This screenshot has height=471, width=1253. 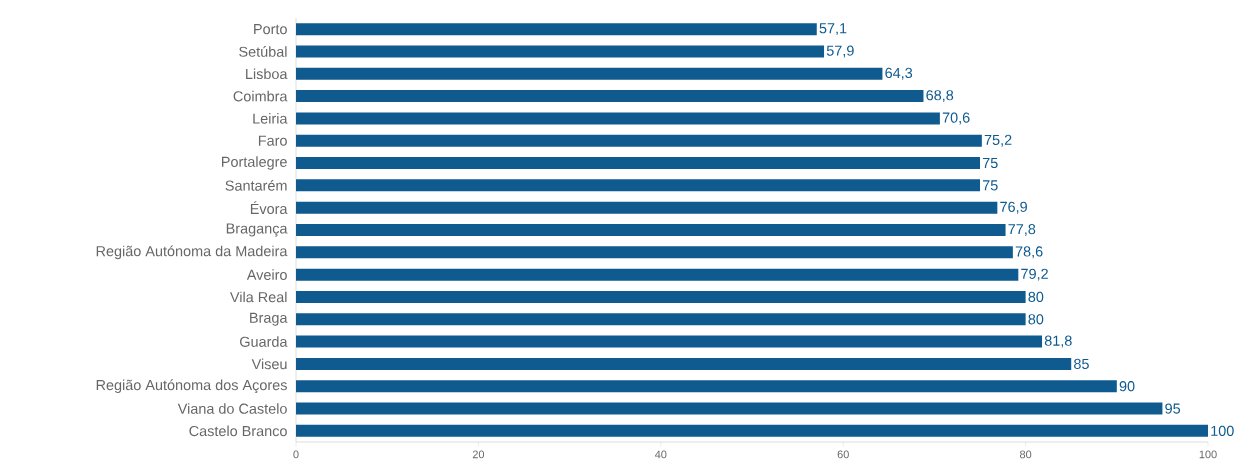 I want to click on data-label: 57,1, so click(x=833, y=29).